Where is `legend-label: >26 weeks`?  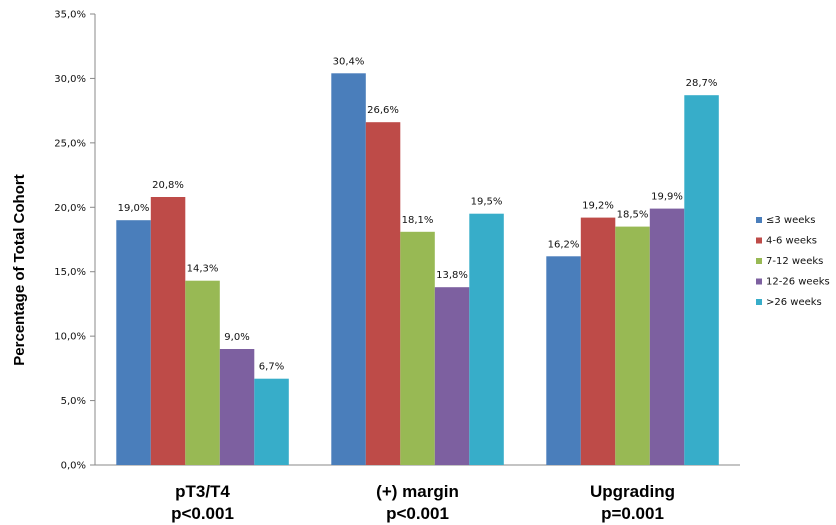
legend-label: >26 weeks is located at coordinates (794, 302).